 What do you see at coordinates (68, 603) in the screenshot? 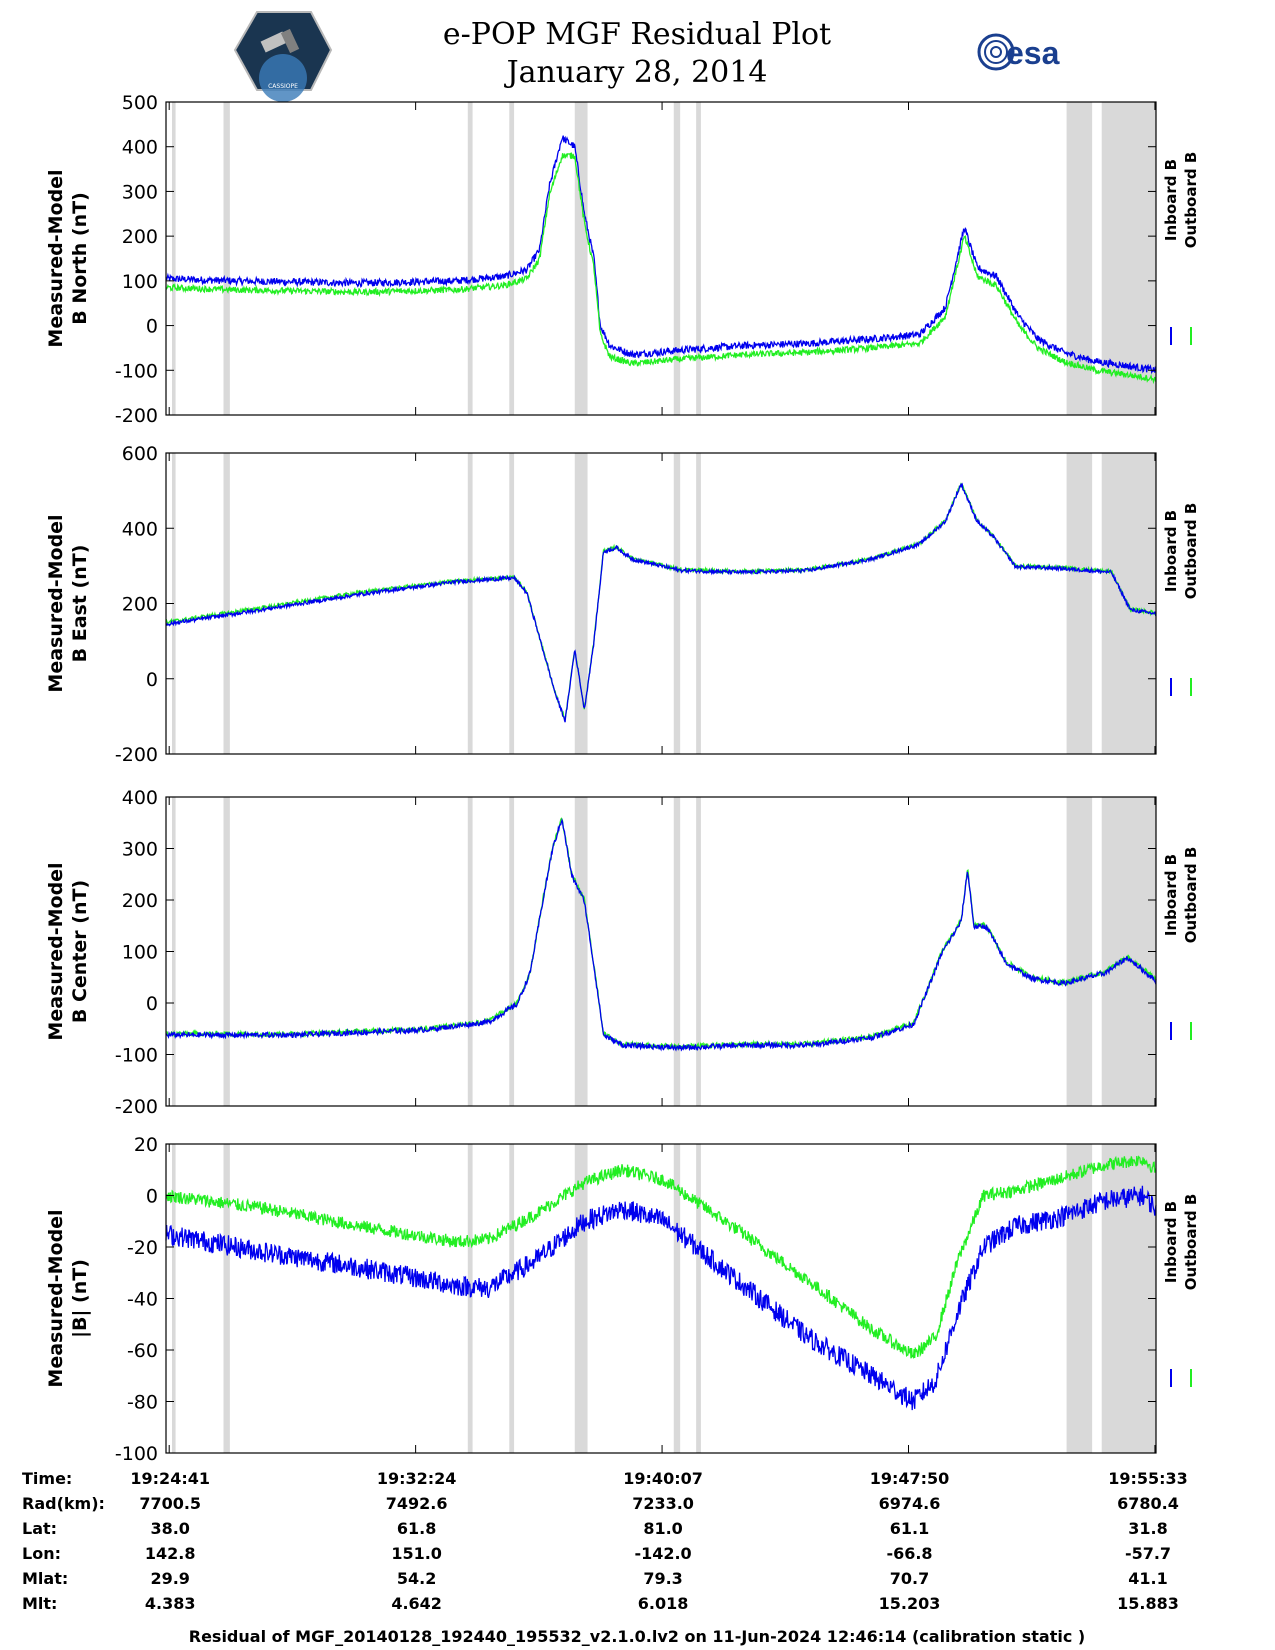
I see `y-axis-label: Measured-Model B East (nT)` at bounding box center [68, 603].